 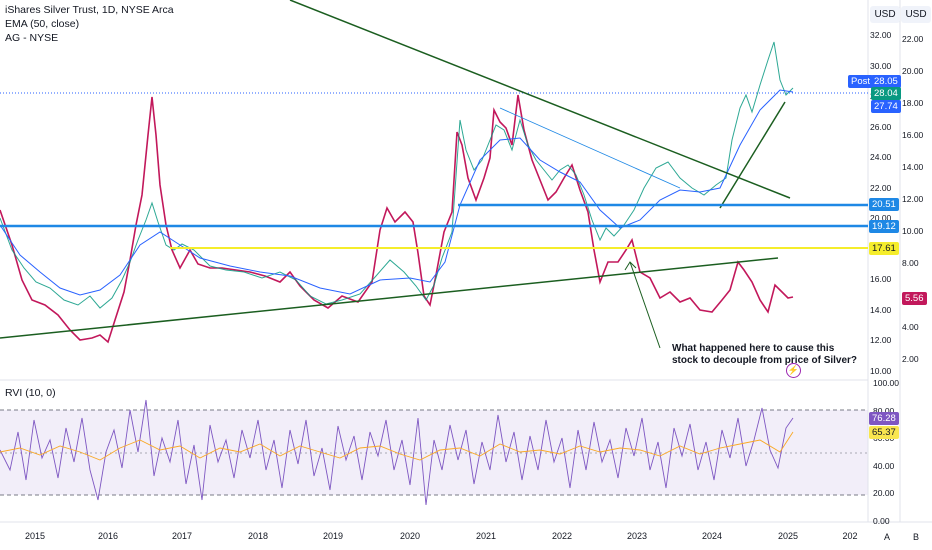 I want to click on axis-tick-label: 2.00, so click(x=910, y=359).